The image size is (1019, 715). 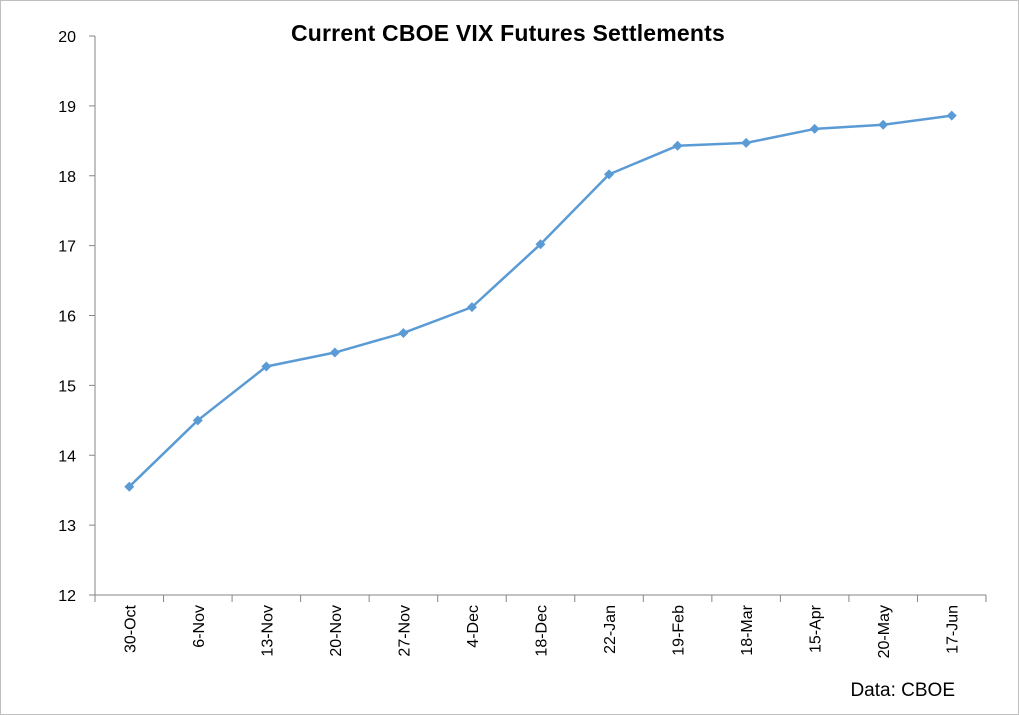 What do you see at coordinates (542, 631) in the screenshot?
I see `x-tick-label: 18-Dec` at bounding box center [542, 631].